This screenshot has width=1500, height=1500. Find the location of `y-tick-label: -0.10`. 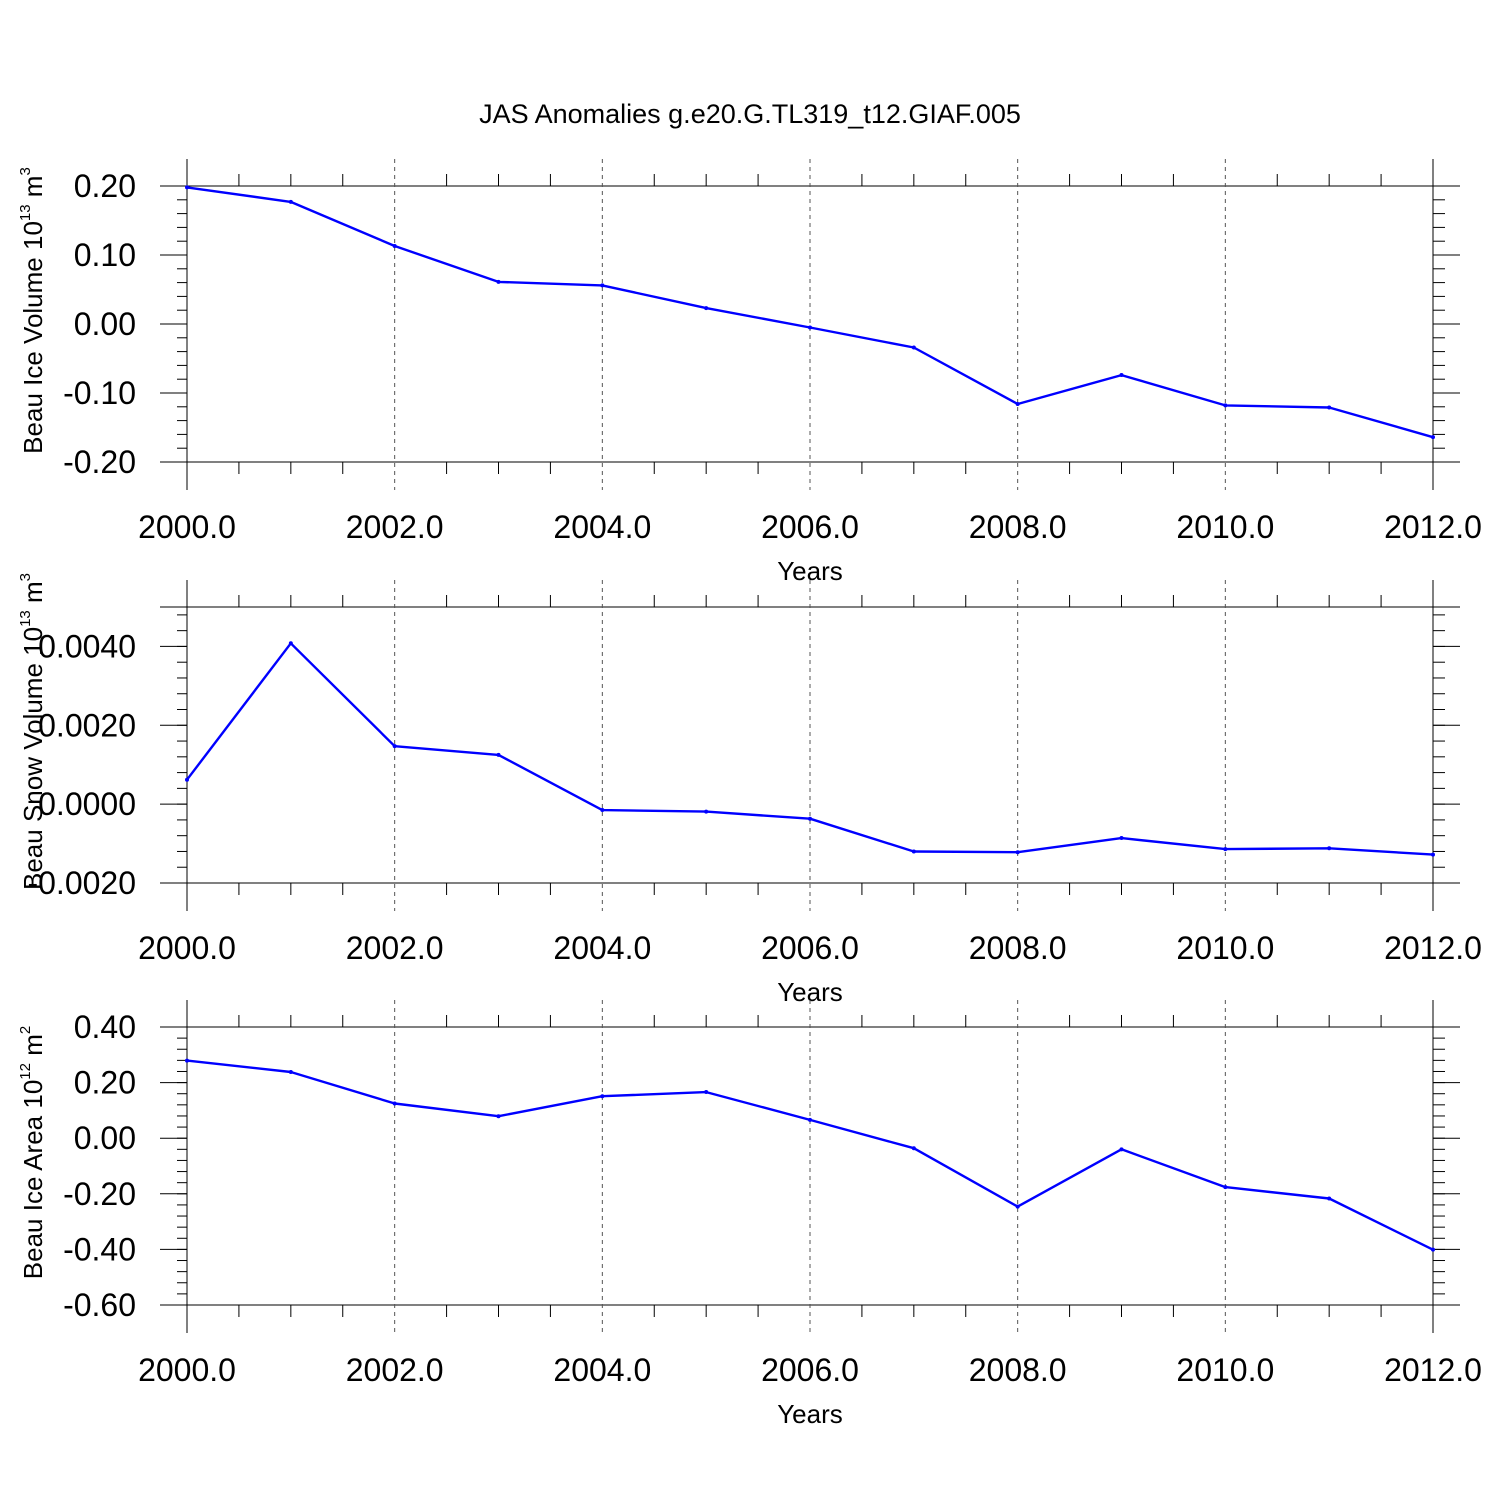

y-tick-label: -0.10 is located at coordinates (99, 393).